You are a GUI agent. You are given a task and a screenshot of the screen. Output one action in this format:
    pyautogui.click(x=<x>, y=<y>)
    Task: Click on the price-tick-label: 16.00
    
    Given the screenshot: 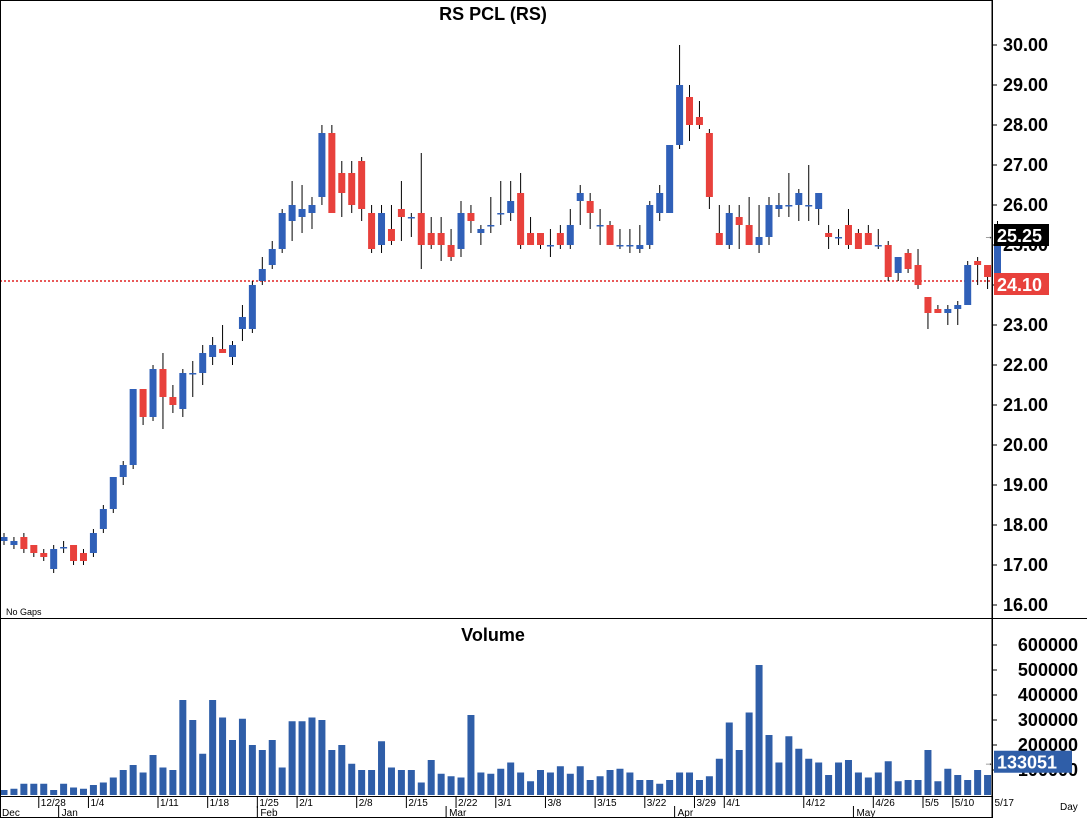 What is the action you would take?
    pyautogui.click(x=1025, y=605)
    